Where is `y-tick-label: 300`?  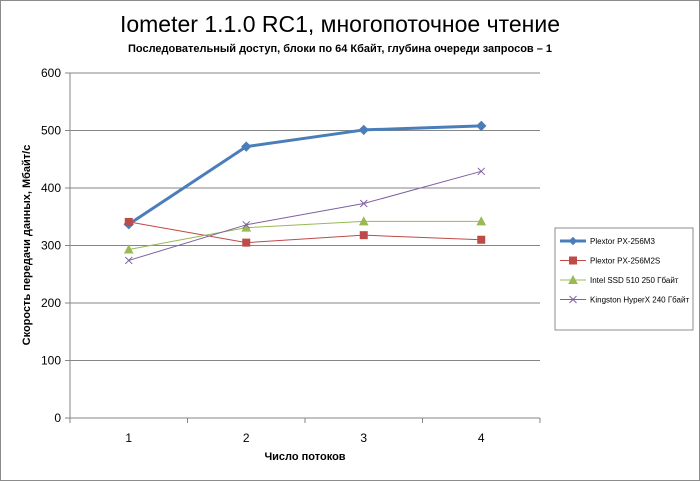
y-tick-label: 300 is located at coordinates (51, 246).